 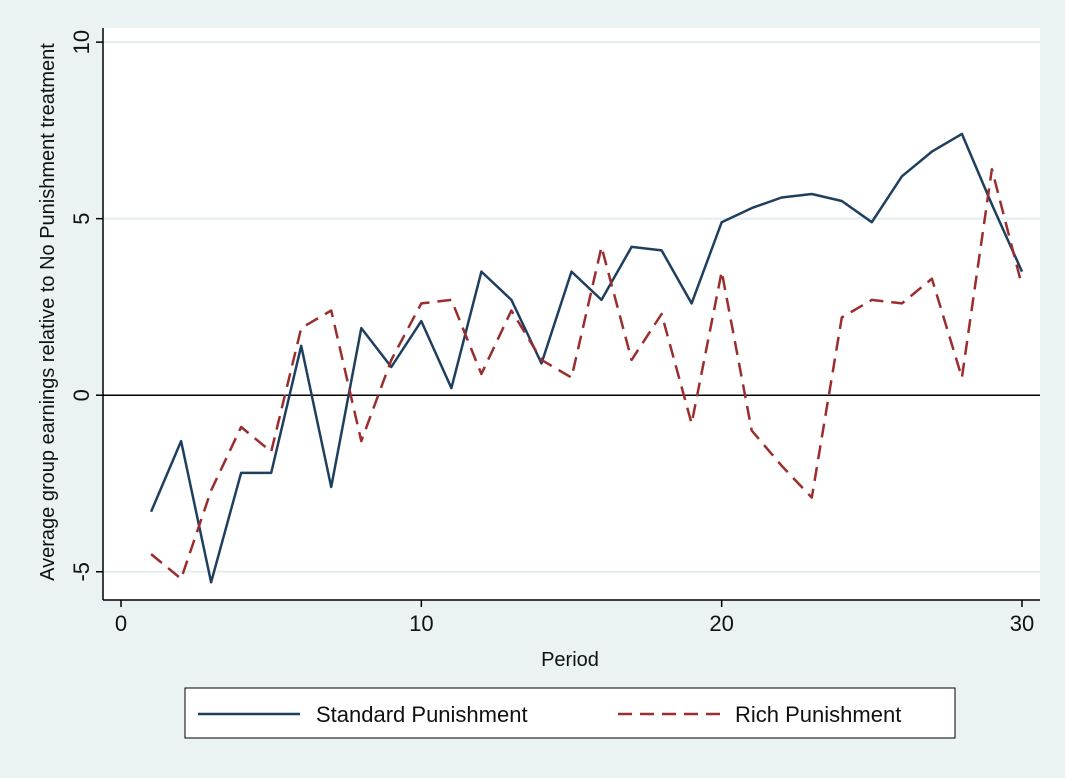 I want to click on x-tick-label: 20, so click(x=721, y=623).